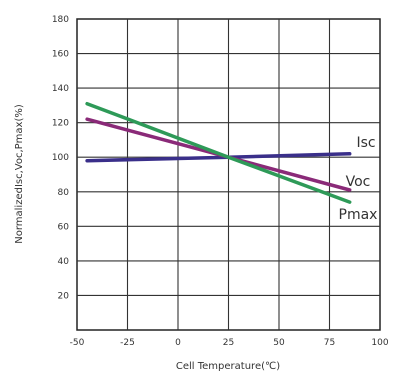 The width and height of the screenshot is (393, 376). Describe the element at coordinates (365, 143) in the screenshot. I see `series-label-isc: Isc` at that location.